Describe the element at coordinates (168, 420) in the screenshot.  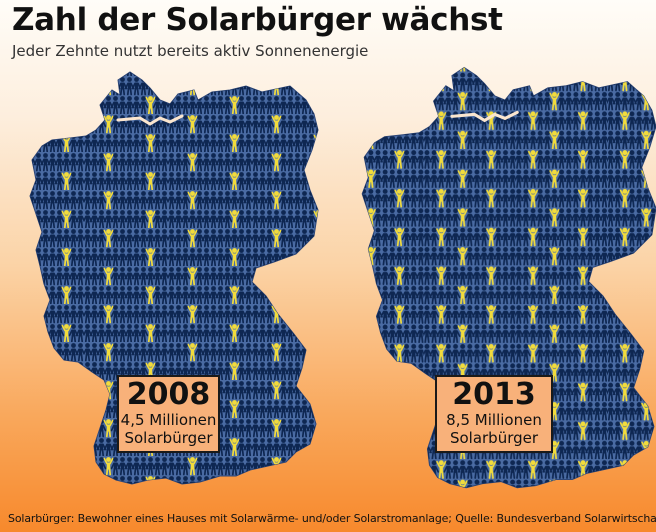
I see `count-label: 4,5 Millionen` at that location.